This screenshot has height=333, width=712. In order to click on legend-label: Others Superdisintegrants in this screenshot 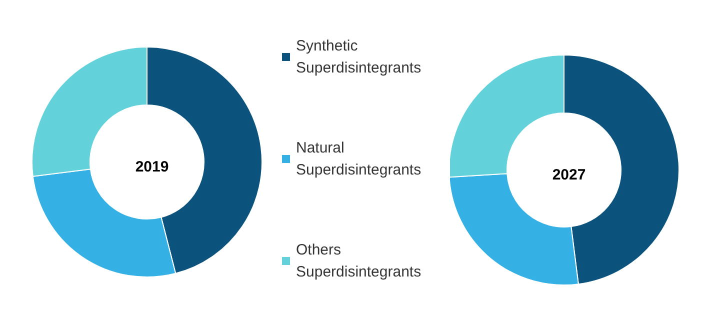, I will do `click(359, 261)`.